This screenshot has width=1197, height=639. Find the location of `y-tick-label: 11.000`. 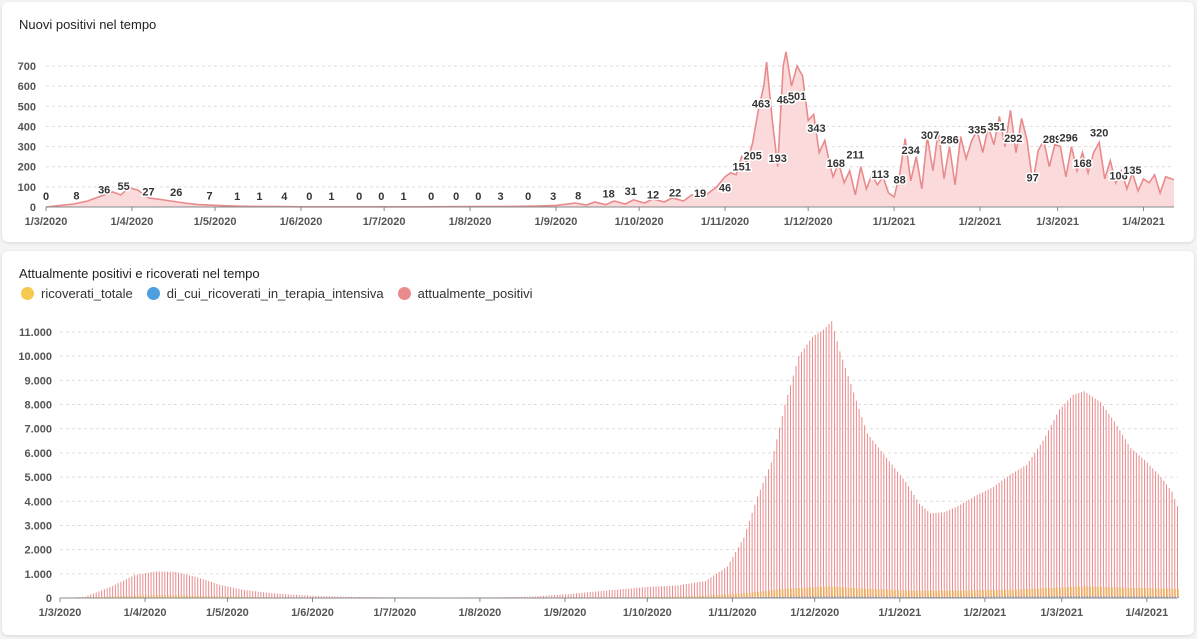

y-tick-label: 11.000 is located at coordinates (35, 333).